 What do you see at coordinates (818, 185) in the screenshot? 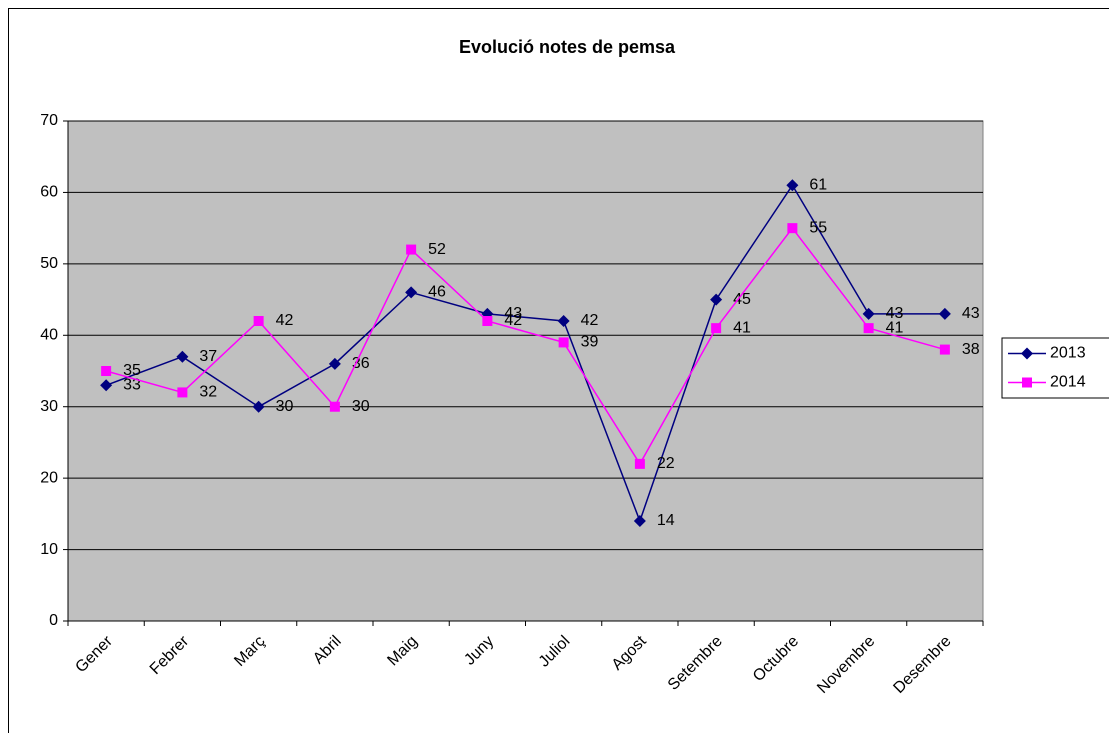
I see `data-label: 61` at bounding box center [818, 185].